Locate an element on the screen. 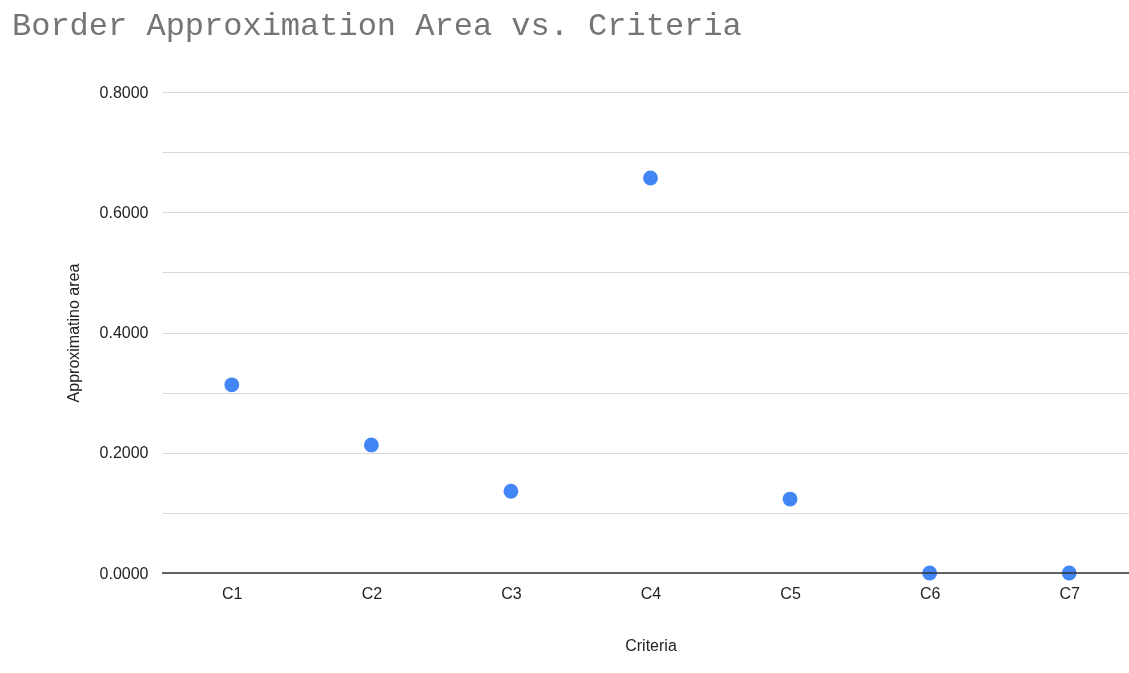 Image resolution: width=1129 pixels, height=673 pixels. y-tick-label: 0.6000 is located at coordinates (124, 212).